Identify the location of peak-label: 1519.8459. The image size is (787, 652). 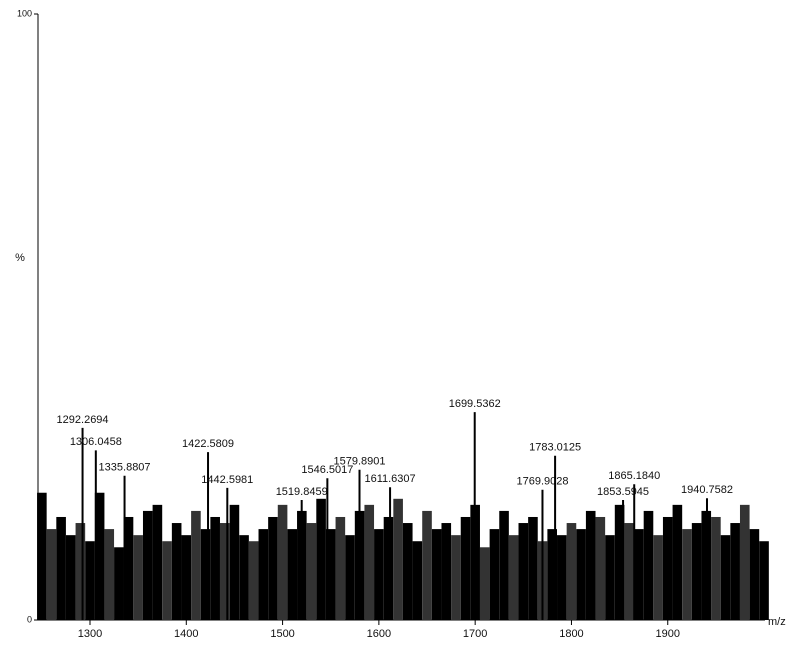
(302, 492).